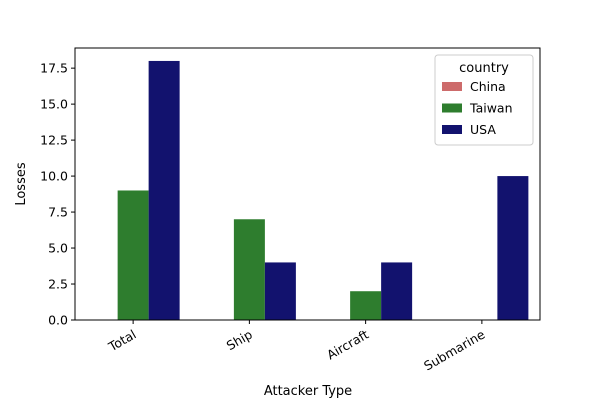 The width and height of the screenshot is (600, 404). Describe the element at coordinates (21, 184) in the screenshot. I see `y-axis-label: Losses` at that location.